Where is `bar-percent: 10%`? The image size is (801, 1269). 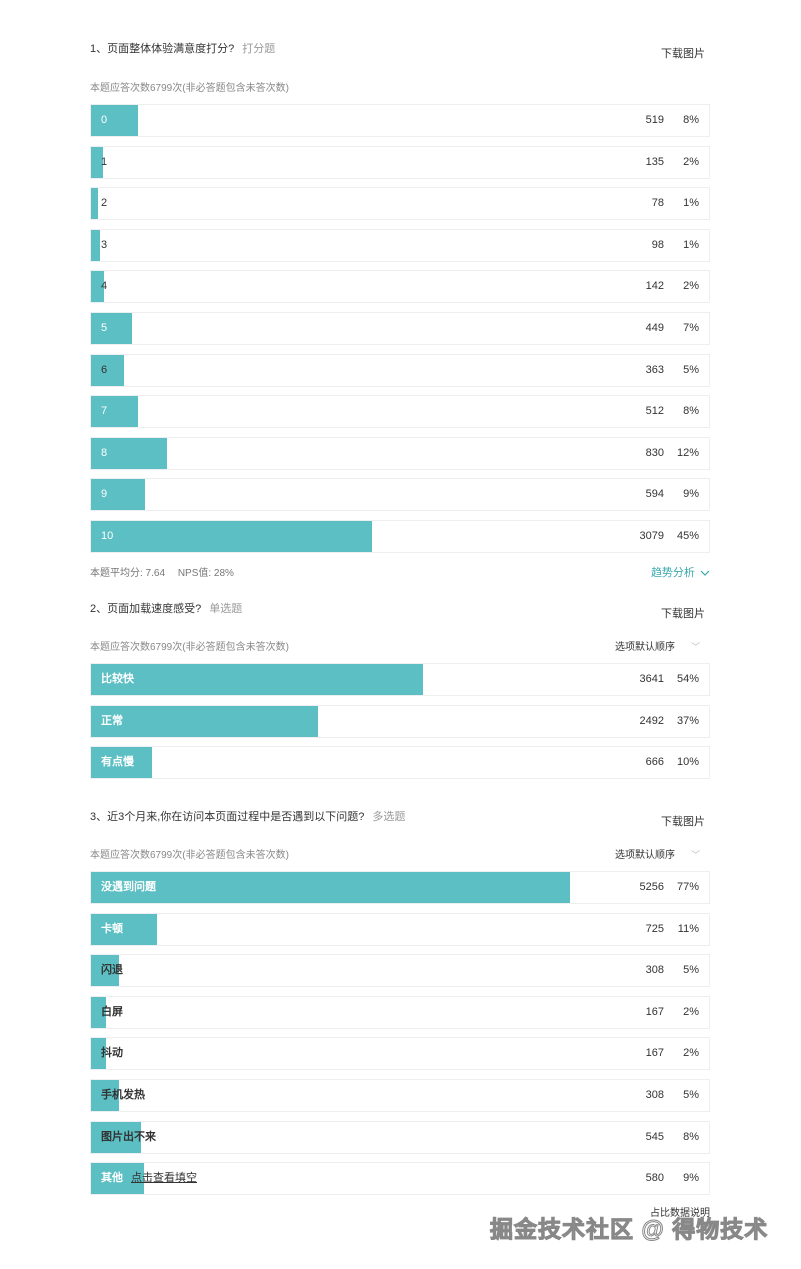
bar-percent: 10% is located at coordinates (687, 762).